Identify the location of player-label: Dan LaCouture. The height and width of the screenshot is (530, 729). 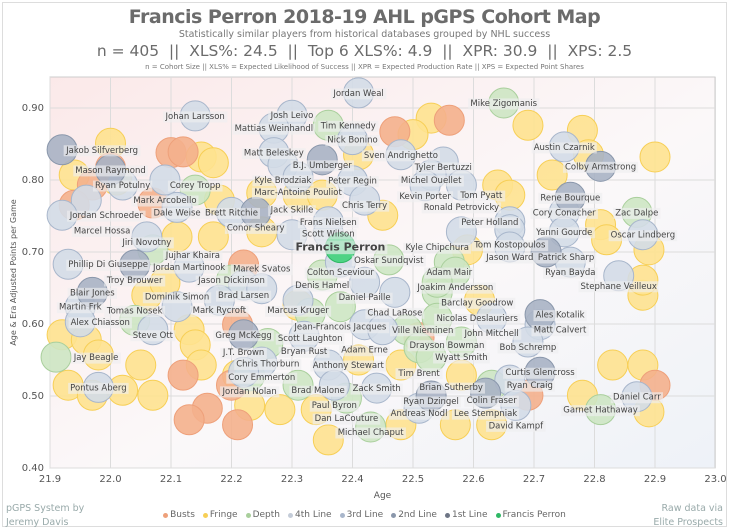
(347, 419).